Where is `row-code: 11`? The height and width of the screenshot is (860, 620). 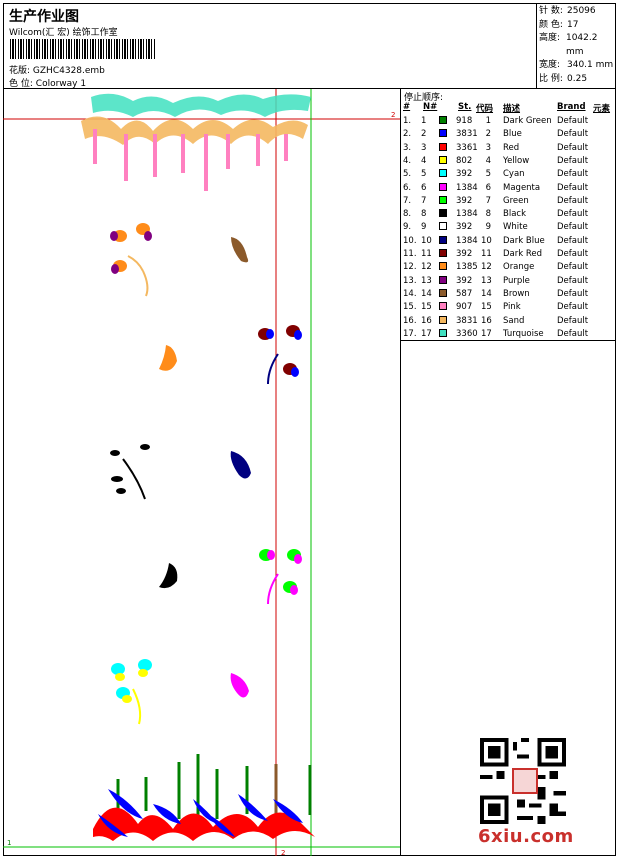
row-code: 11 is located at coordinates (486, 254).